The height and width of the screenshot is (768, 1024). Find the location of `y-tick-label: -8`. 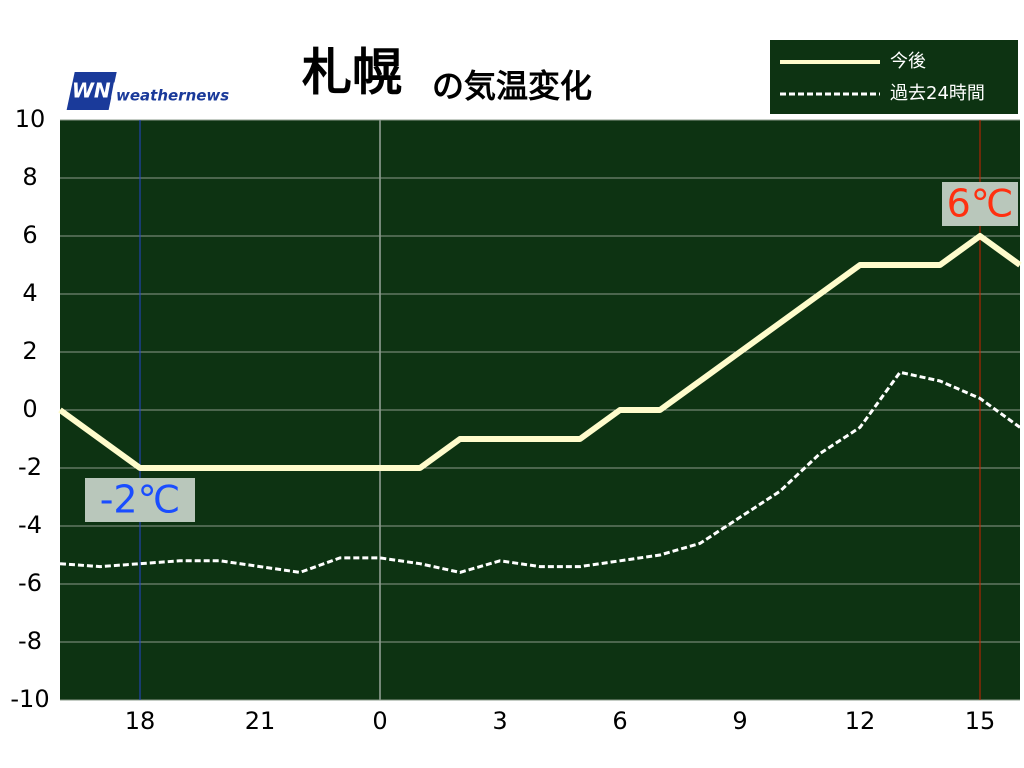

y-tick-label: -8 is located at coordinates (30, 641).